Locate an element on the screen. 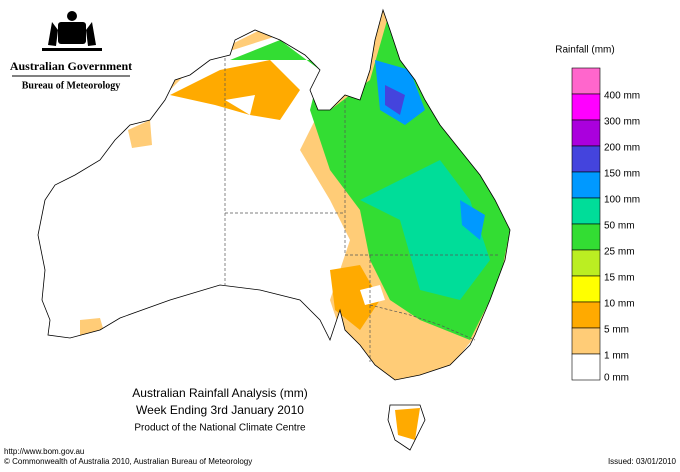 Image resolution: width=680 pixels, height=472 pixels. footer-url: http://www.bom.gov.au is located at coordinates (44, 451).